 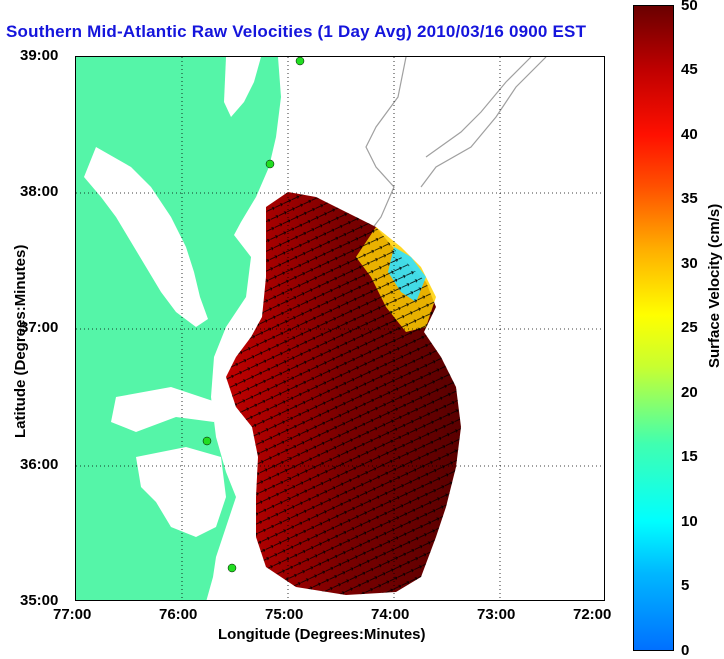 I want to click on y-tick-label: 35:00, so click(x=39, y=600).